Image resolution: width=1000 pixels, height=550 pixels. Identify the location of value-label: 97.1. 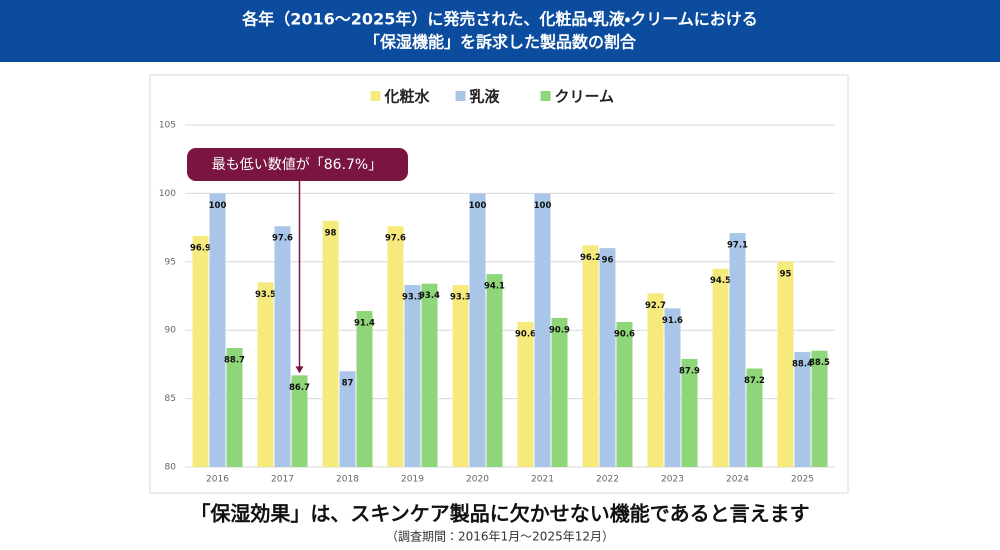
(737, 246).